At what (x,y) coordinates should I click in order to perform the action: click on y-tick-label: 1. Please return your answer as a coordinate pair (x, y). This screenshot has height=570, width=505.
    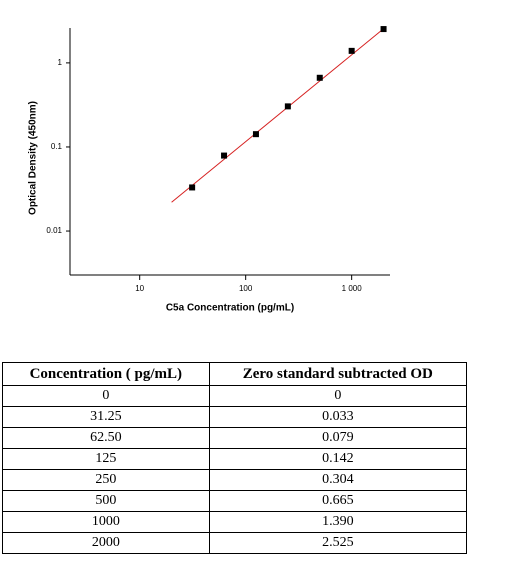
    Looking at the image, I should click on (60, 62).